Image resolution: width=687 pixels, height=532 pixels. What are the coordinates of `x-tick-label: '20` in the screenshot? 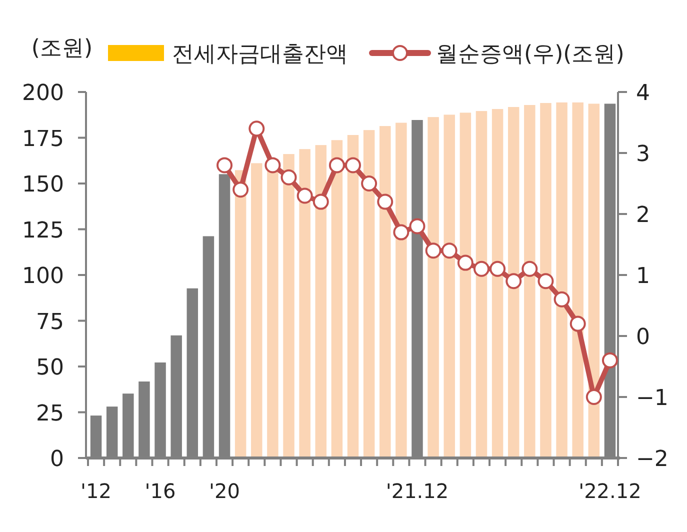 It's located at (224, 491).